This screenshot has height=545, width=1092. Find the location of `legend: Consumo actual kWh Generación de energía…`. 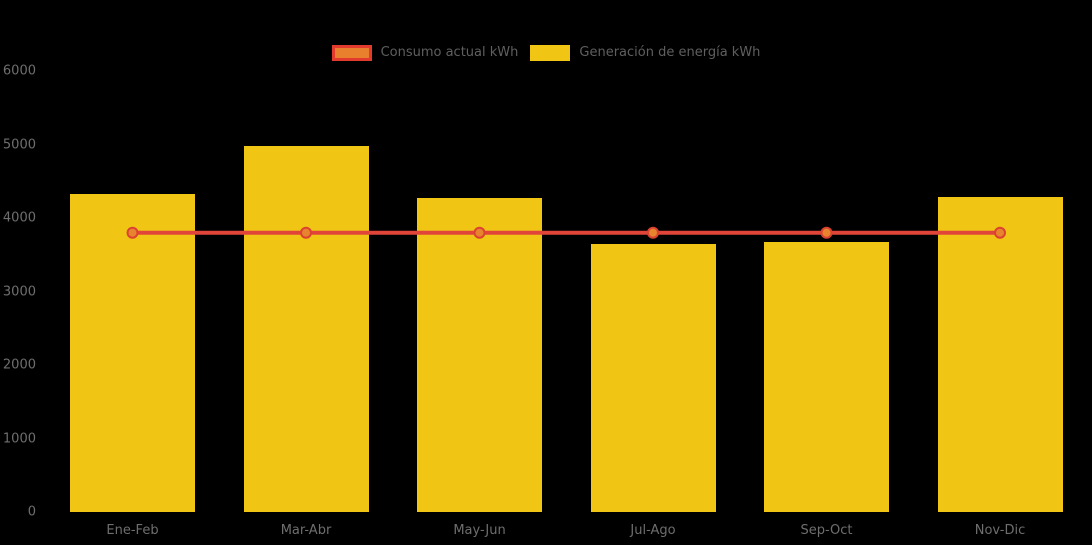

legend: Consumo actual kWh Generación de energía… is located at coordinates (546, 53).